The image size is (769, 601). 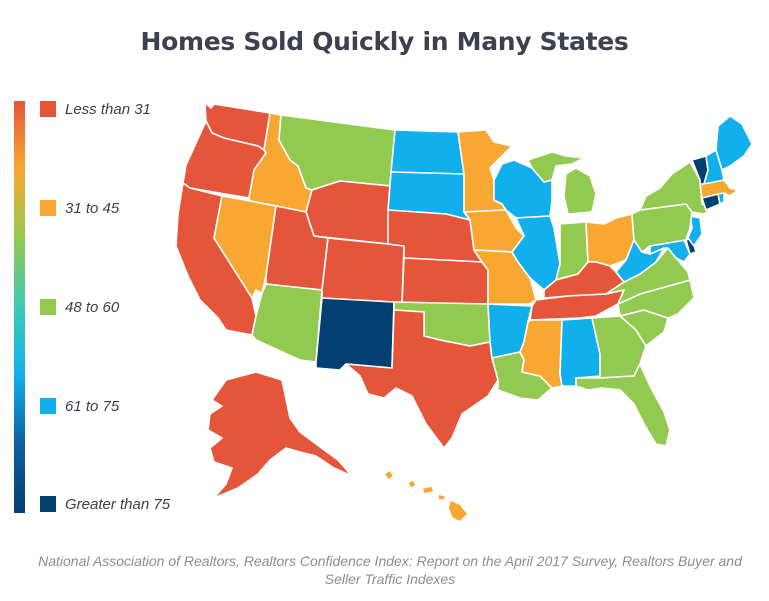 What do you see at coordinates (422, 379) in the screenshot?
I see `state-texas` at bounding box center [422, 379].